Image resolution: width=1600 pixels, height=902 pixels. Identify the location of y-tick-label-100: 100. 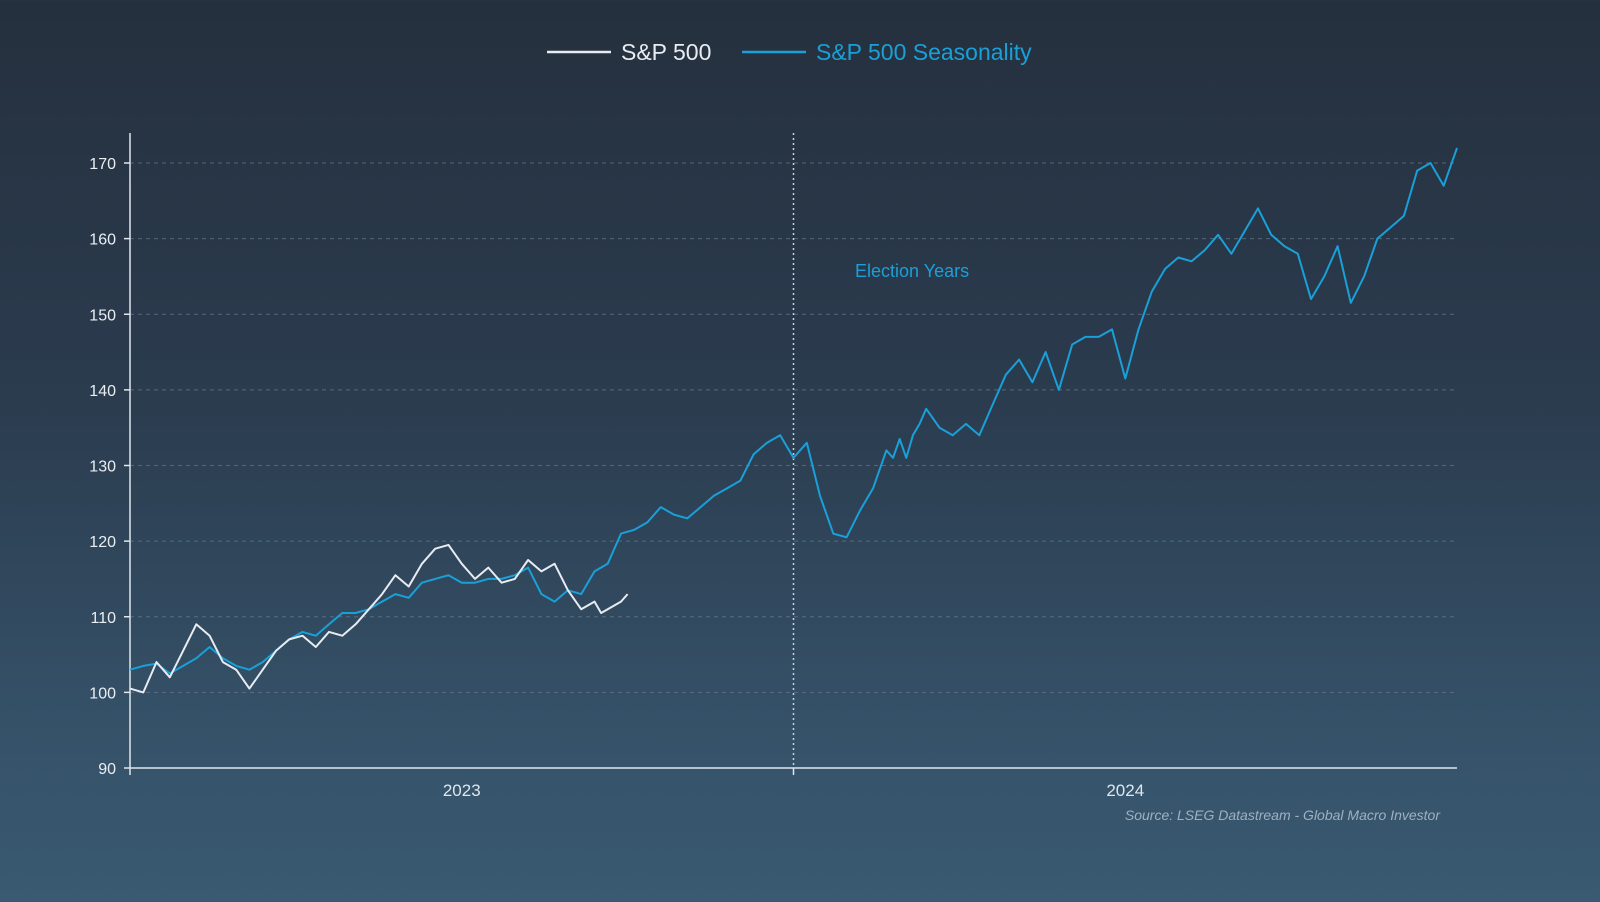
(102, 693).